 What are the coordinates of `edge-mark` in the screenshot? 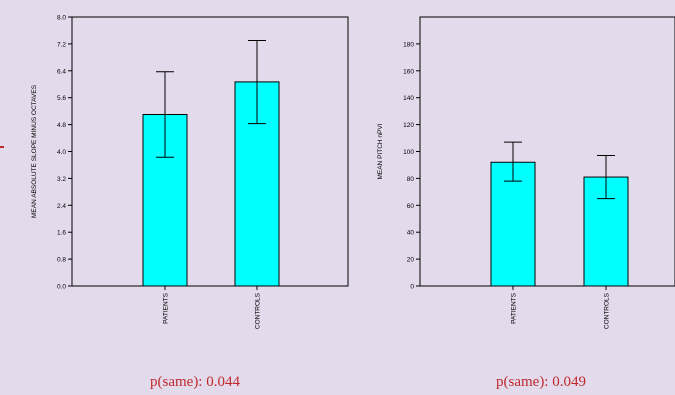 It's located at (2, 147).